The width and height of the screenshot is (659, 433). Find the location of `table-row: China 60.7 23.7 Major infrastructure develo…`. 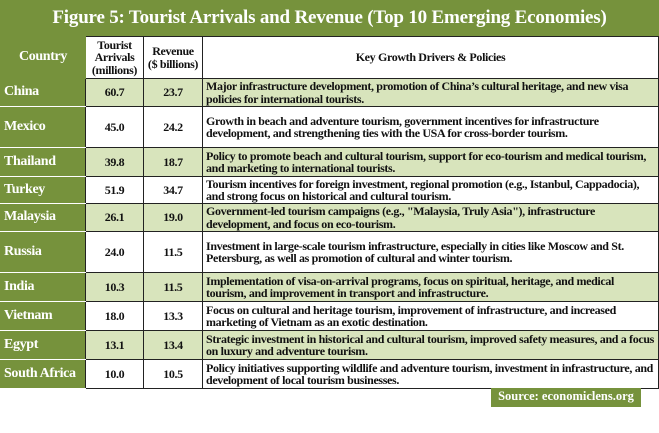

table-row: China 60.7 23.7 Major infrastructure develo… is located at coordinates (329, 92).